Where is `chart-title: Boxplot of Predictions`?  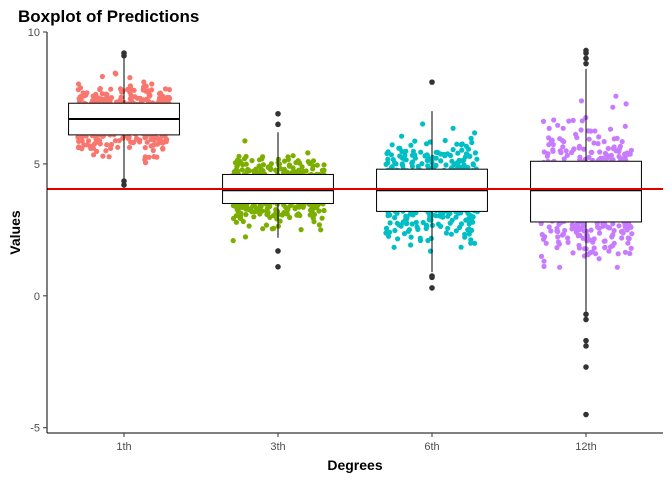 chart-title: Boxplot of Predictions is located at coordinates (108, 16).